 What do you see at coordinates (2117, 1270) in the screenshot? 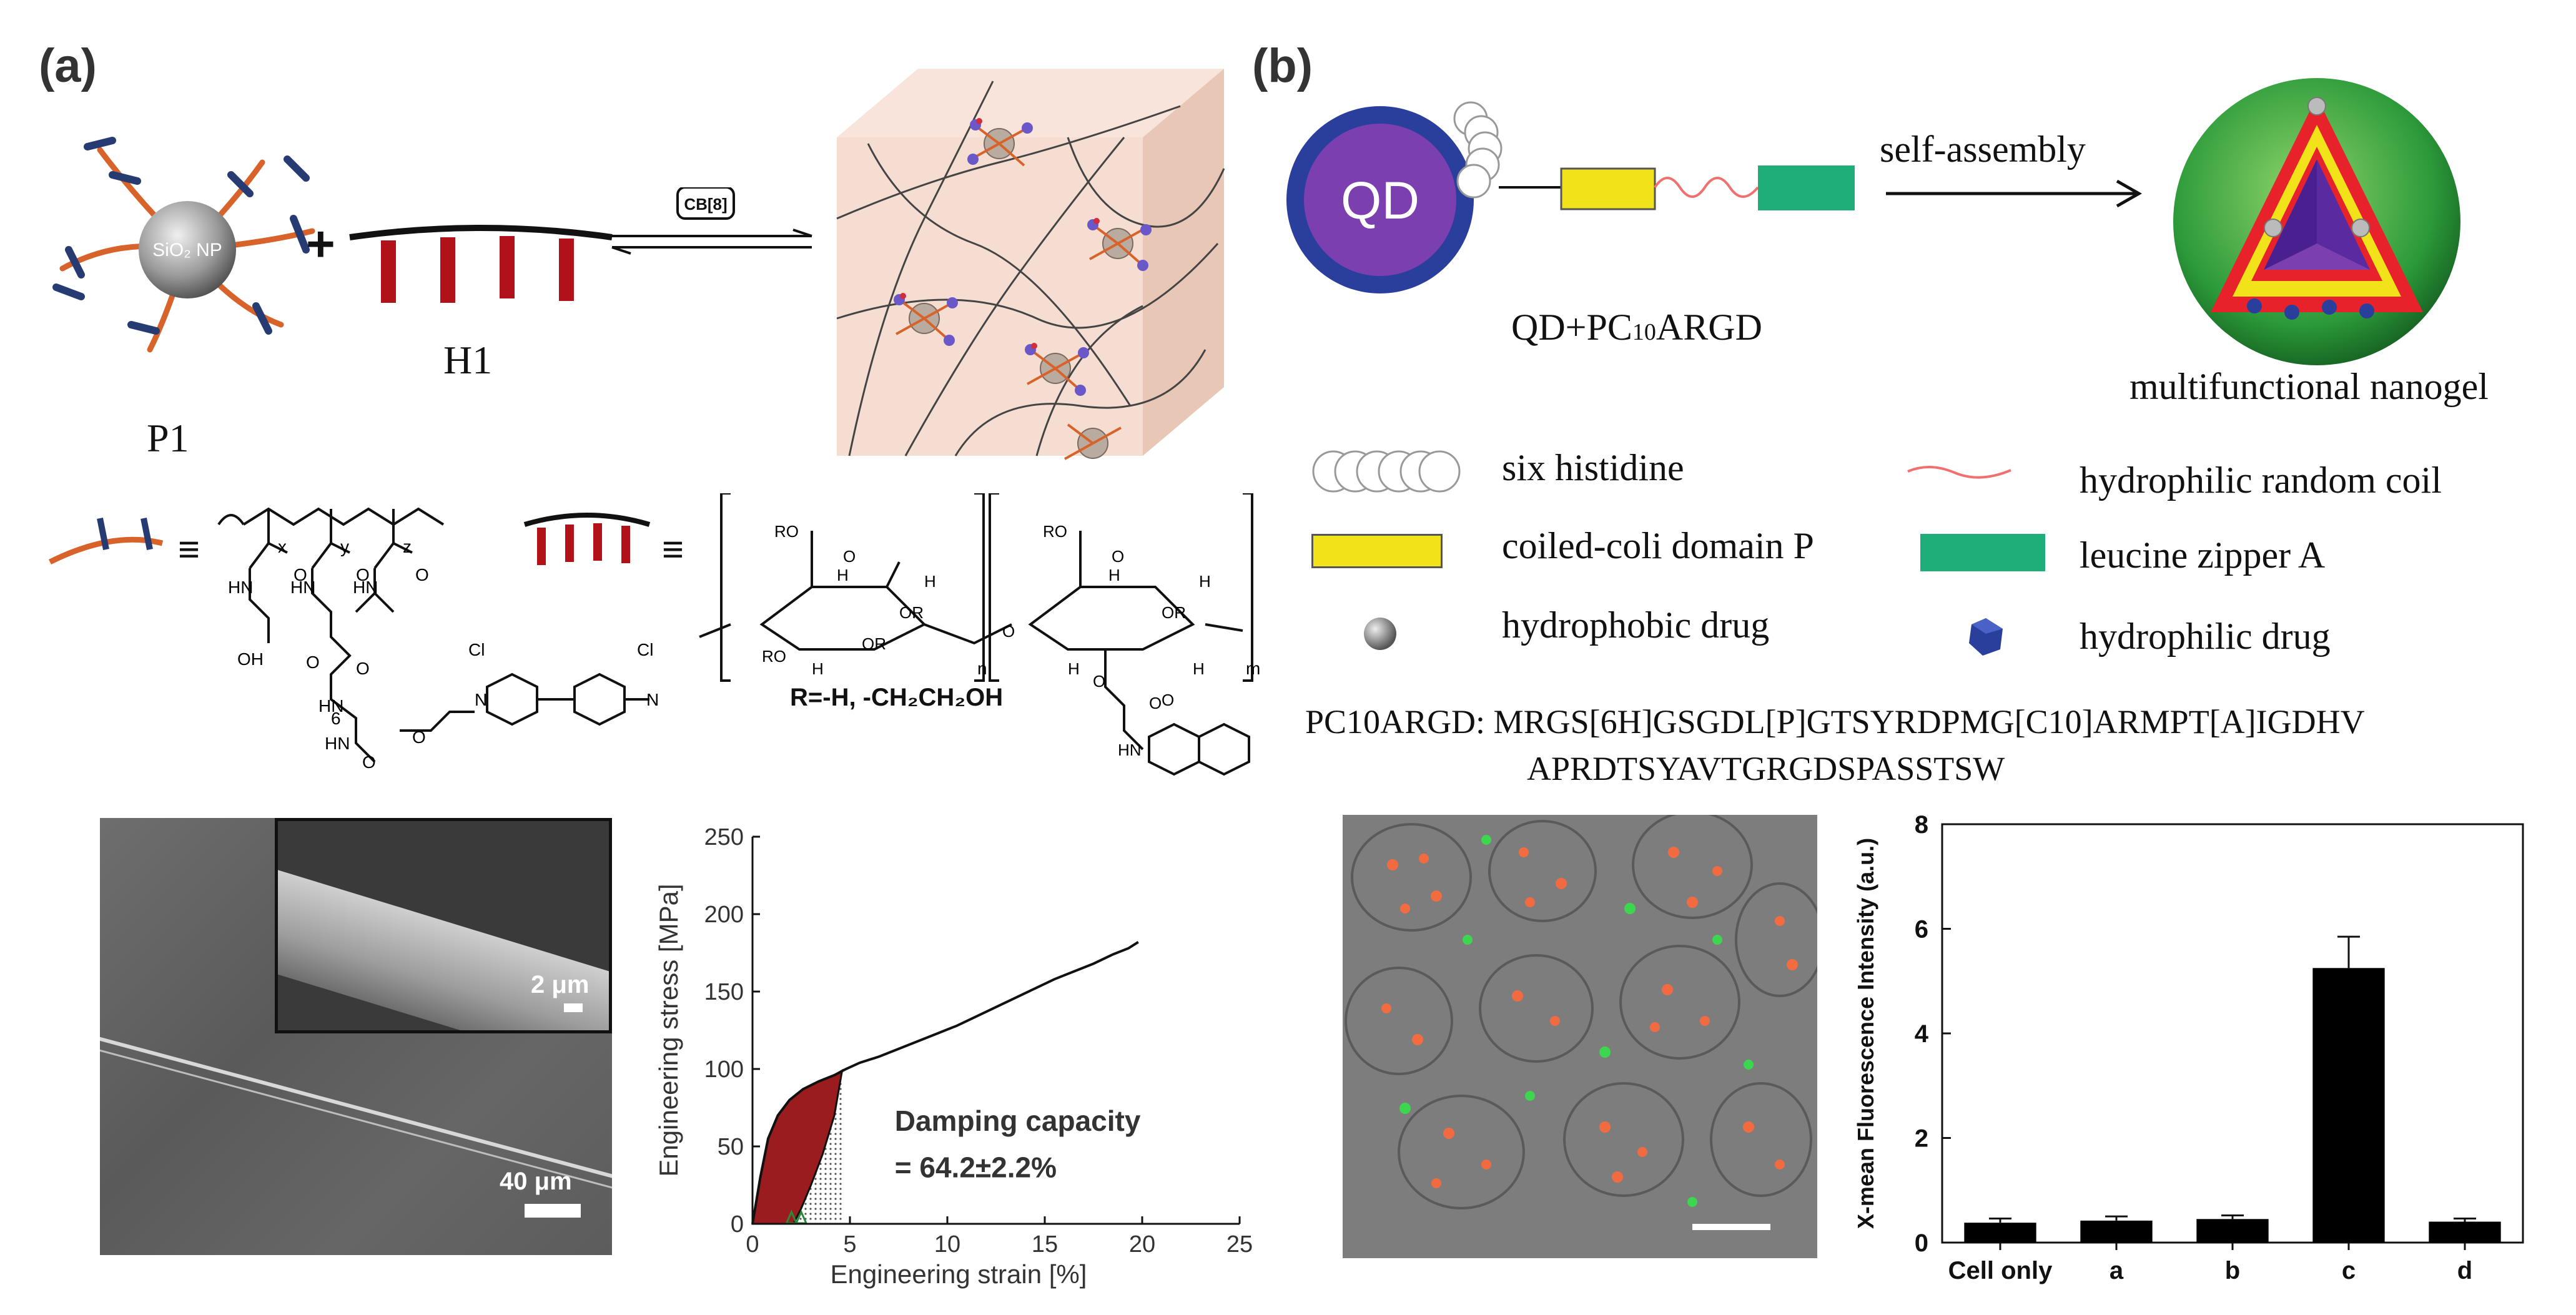
I see `category-label-1: a` at bounding box center [2117, 1270].